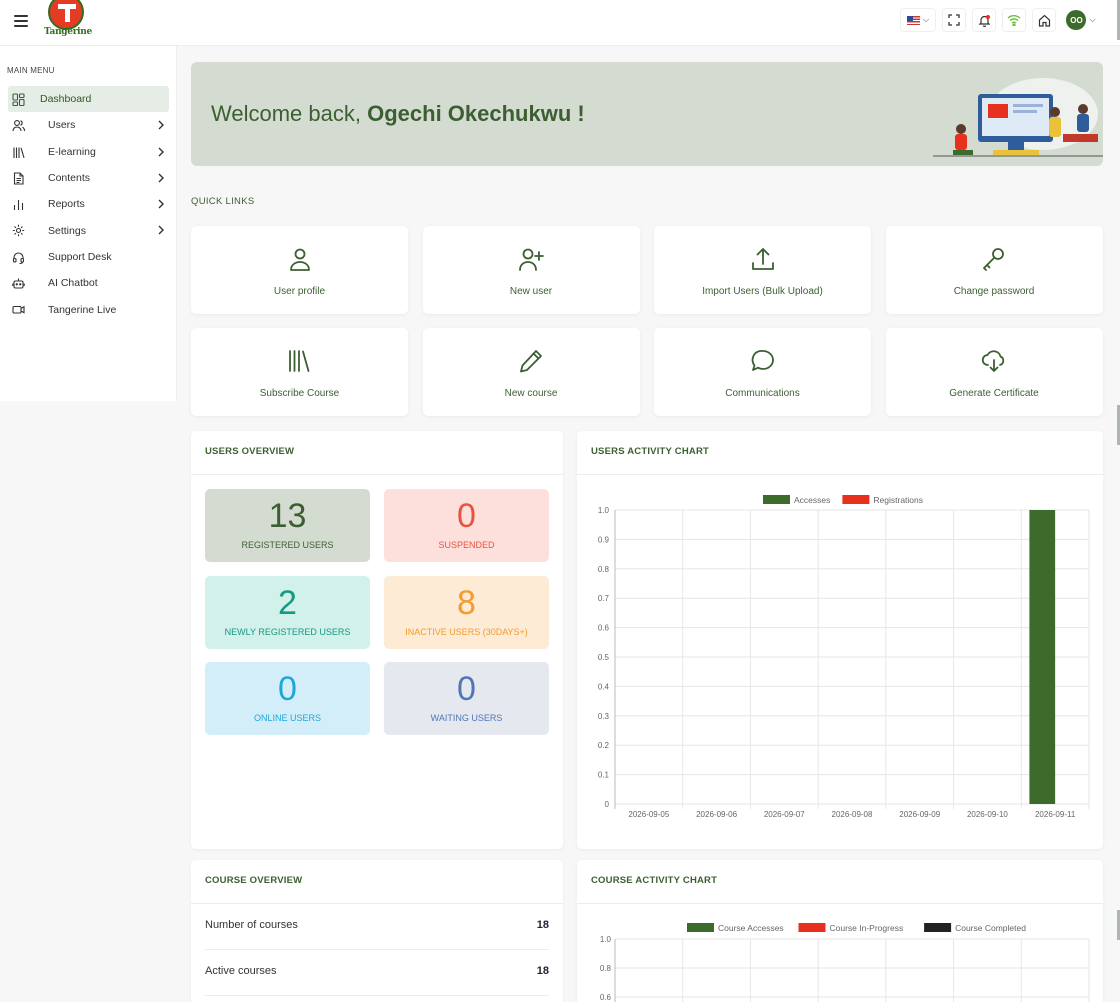 The height and width of the screenshot is (1002, 1120). Describe the element at coordinates (604, 598) in the screenshot. I see `y-tick-label: 0.7` at that location.